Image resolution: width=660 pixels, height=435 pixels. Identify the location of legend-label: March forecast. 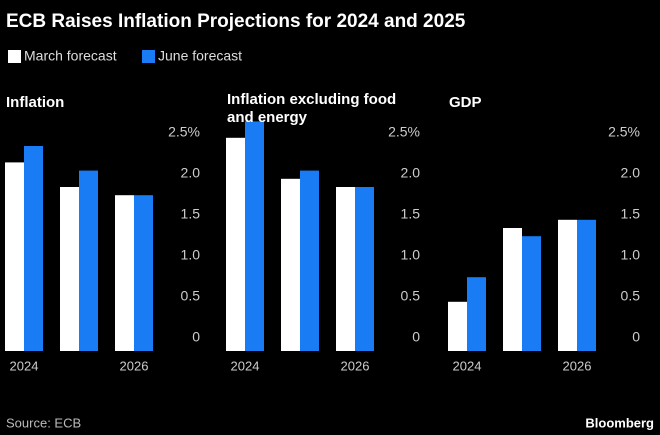
(70, 56).